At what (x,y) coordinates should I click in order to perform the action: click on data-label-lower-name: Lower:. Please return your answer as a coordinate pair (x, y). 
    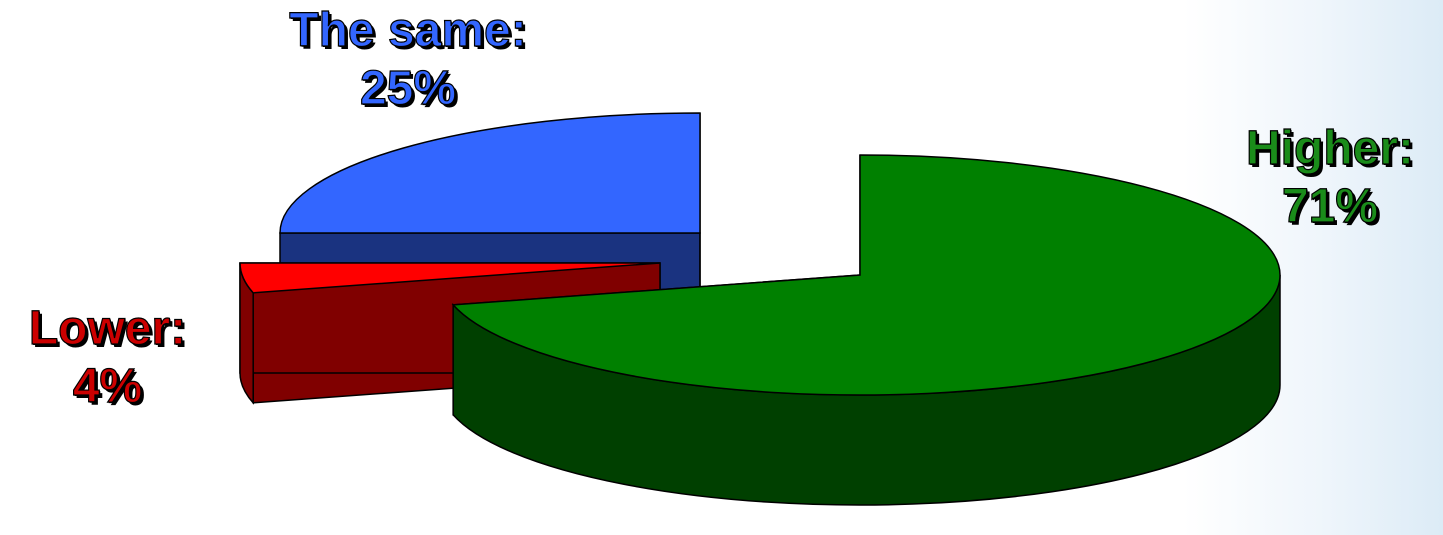
    Looking at the image, I should click on (107, 328).